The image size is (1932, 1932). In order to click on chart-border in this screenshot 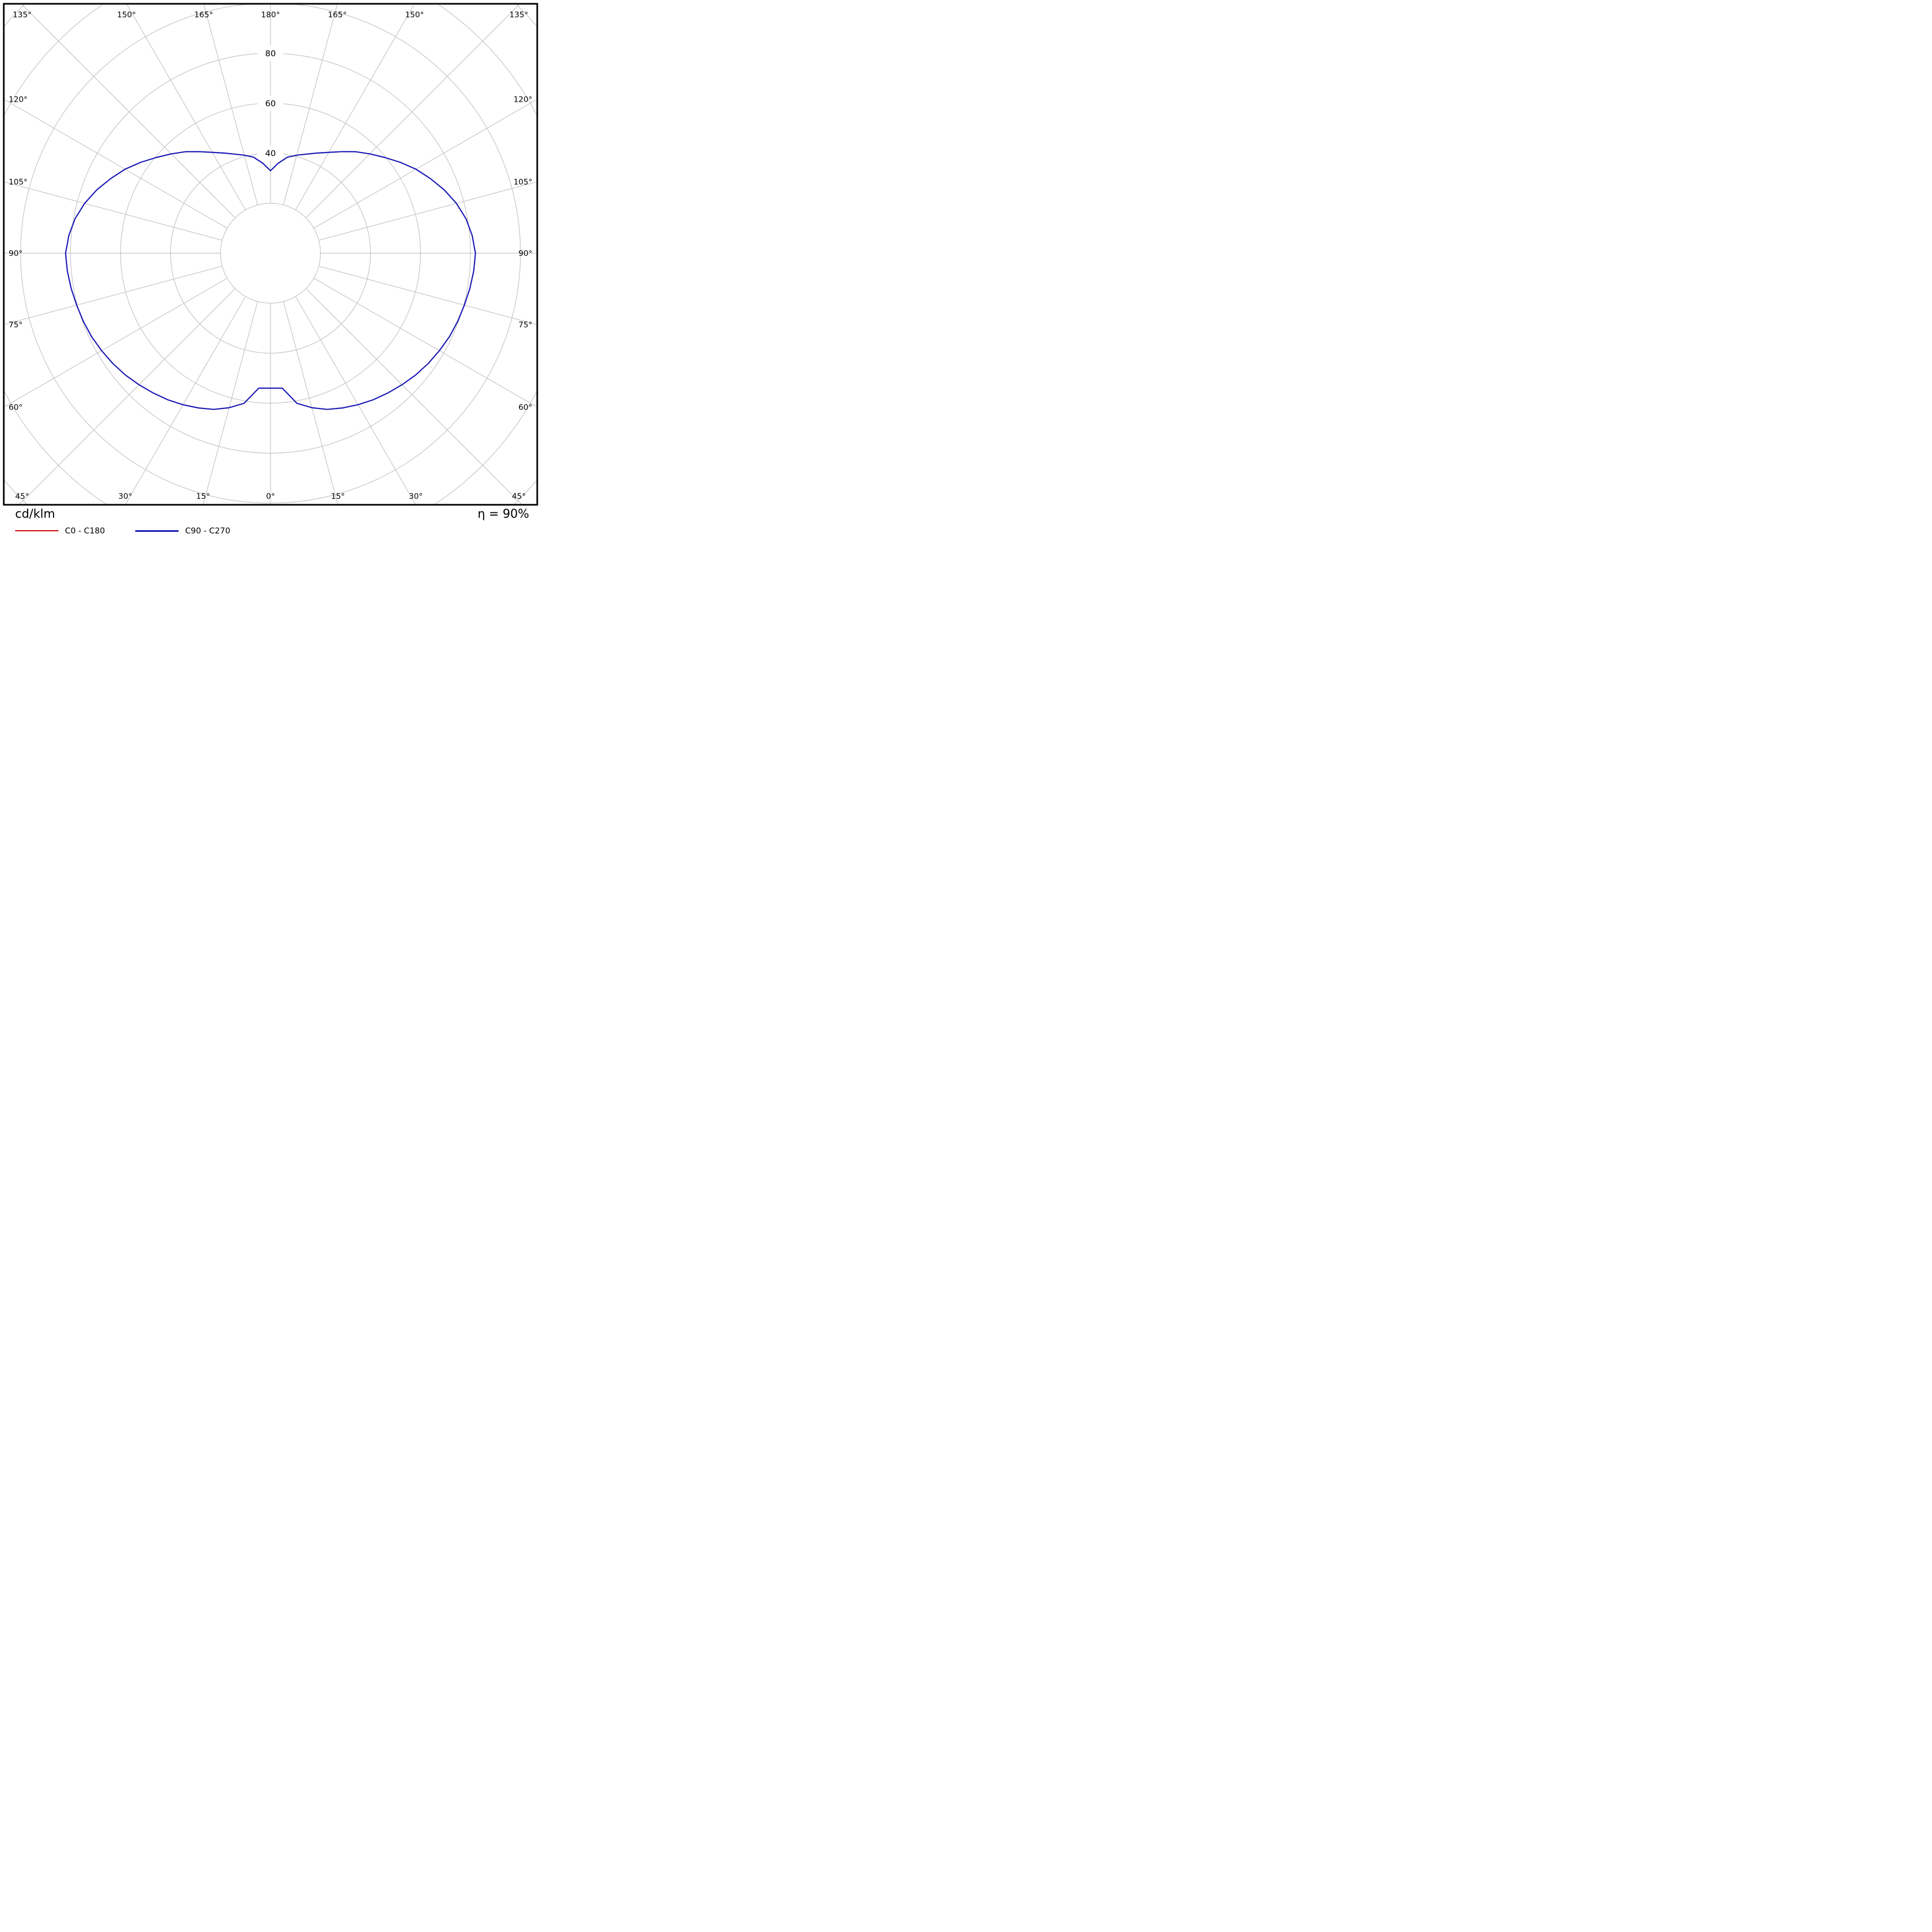, I will do `click(270, 254)`.